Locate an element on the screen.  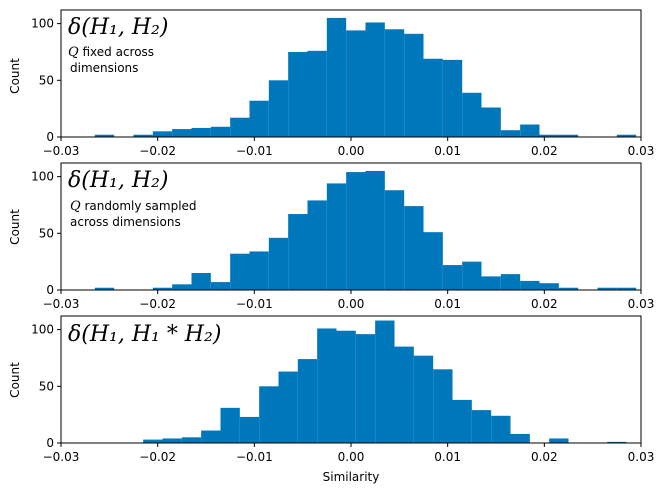
panel-2-annotation-line2: across dimensions is located at coordinates (125, 222).